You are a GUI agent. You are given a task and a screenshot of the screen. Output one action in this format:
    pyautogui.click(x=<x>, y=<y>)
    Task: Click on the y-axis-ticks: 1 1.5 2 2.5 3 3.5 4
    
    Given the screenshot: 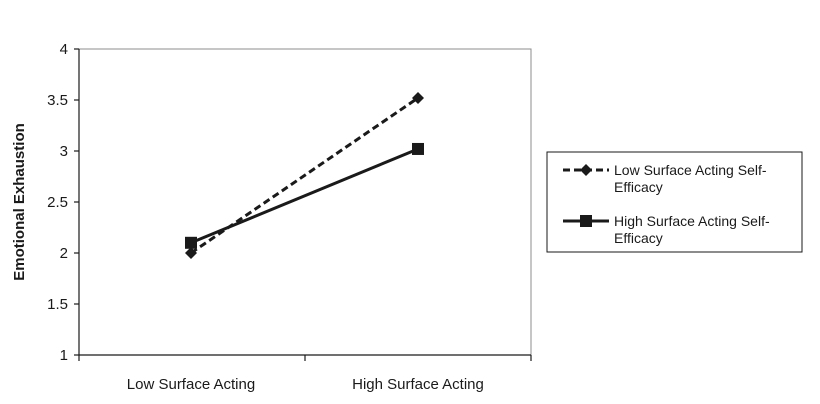 What is the action you would take?
    pyautogui.click(x=63, y=202)
    